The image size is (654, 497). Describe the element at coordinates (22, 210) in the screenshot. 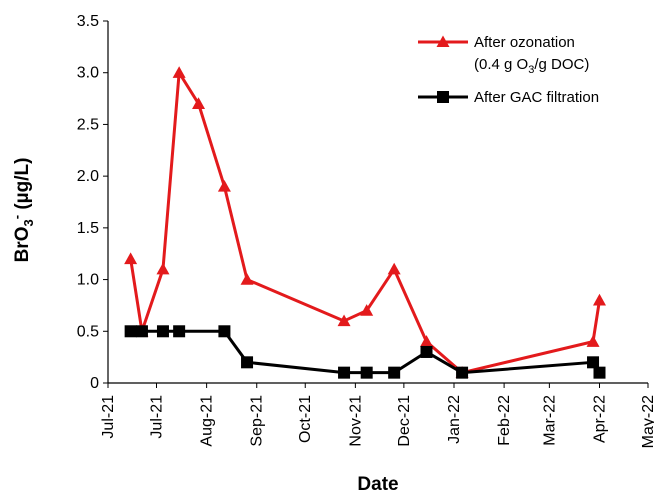

I see `y-axis-title: BrO3- (µg/L)` at that location.